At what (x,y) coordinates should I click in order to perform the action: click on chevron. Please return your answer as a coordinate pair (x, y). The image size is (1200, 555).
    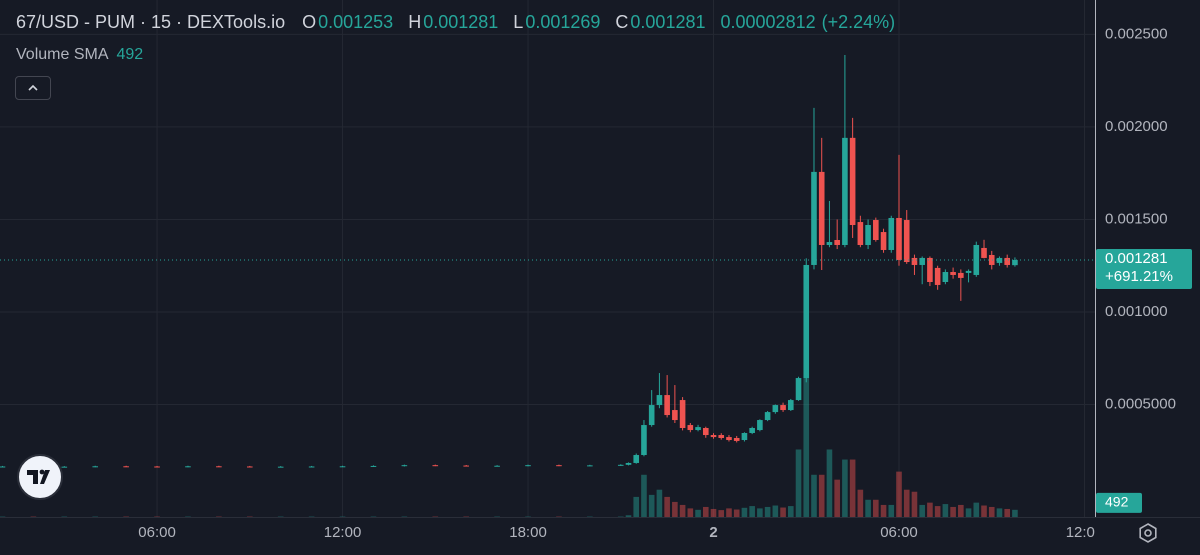
    Looking at the image, I should click on (33, 87).